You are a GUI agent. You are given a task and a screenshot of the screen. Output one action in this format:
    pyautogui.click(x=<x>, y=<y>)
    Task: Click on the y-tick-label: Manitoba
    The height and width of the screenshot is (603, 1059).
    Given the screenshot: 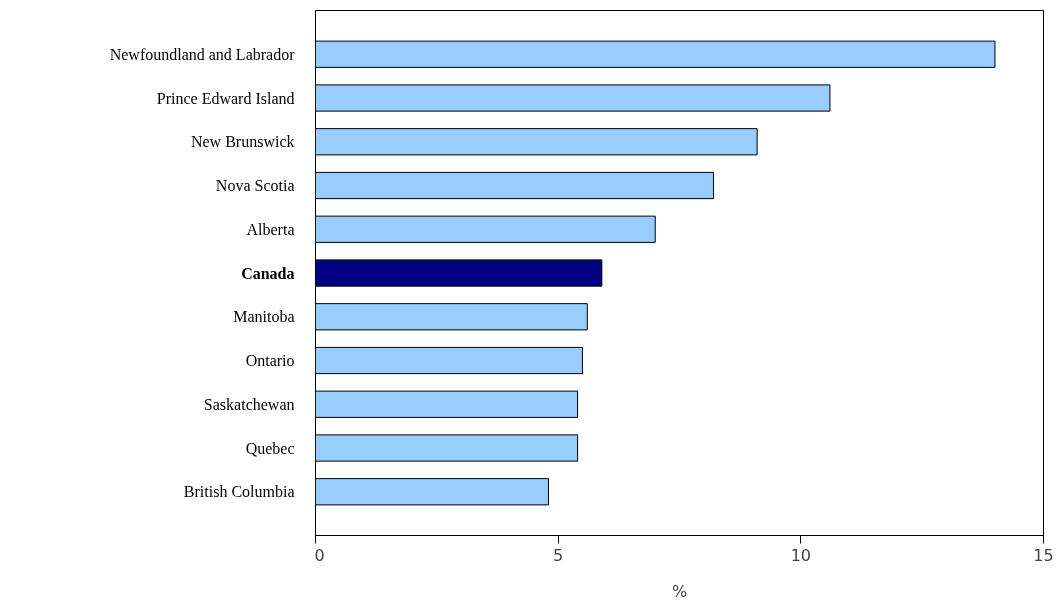 What is the action you would take?
    pyautogui.click(x=264, y=317)
    